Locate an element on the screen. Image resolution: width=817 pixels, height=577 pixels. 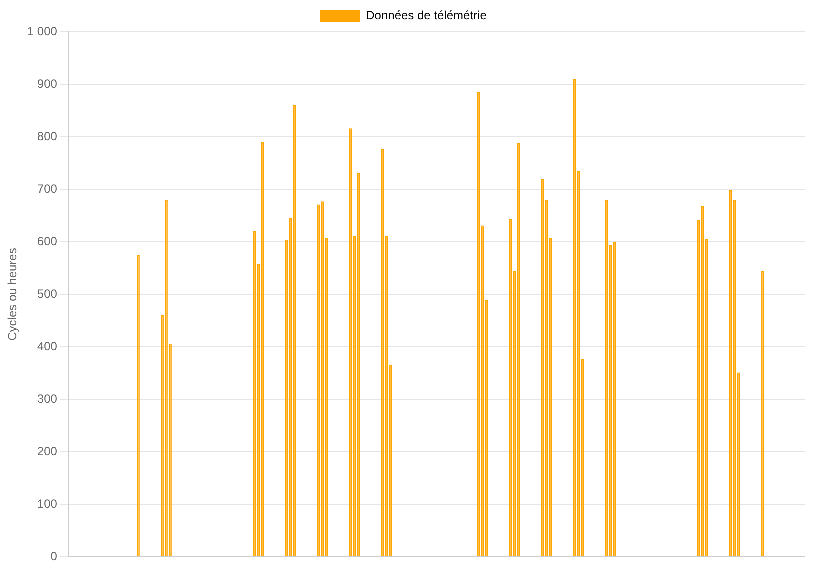
y-tick-label: 100 is located at coordinates (47, 503).